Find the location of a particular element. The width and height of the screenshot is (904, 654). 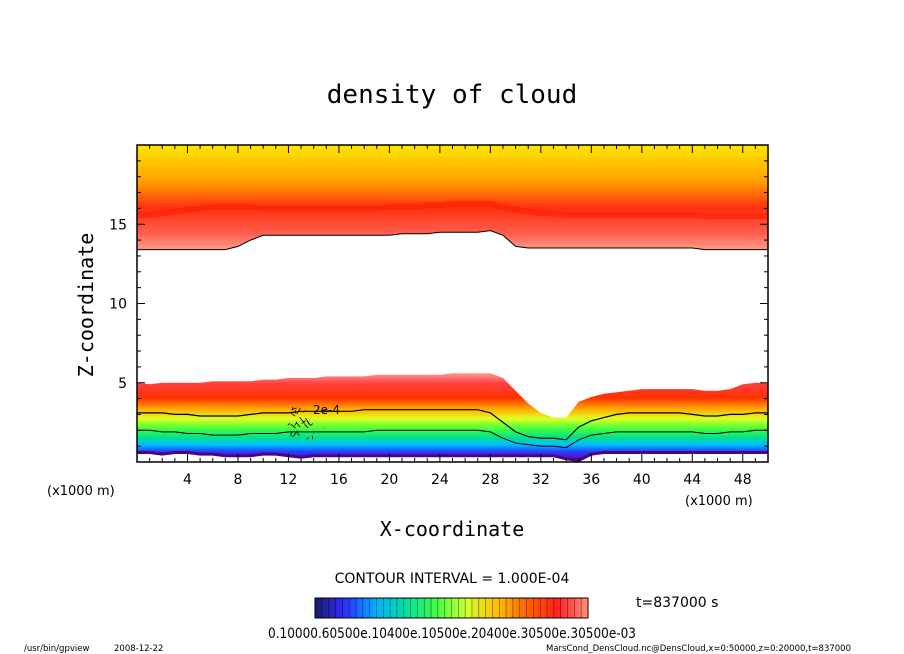

time-label: t=837000 s is located at coordinates (677, 603).